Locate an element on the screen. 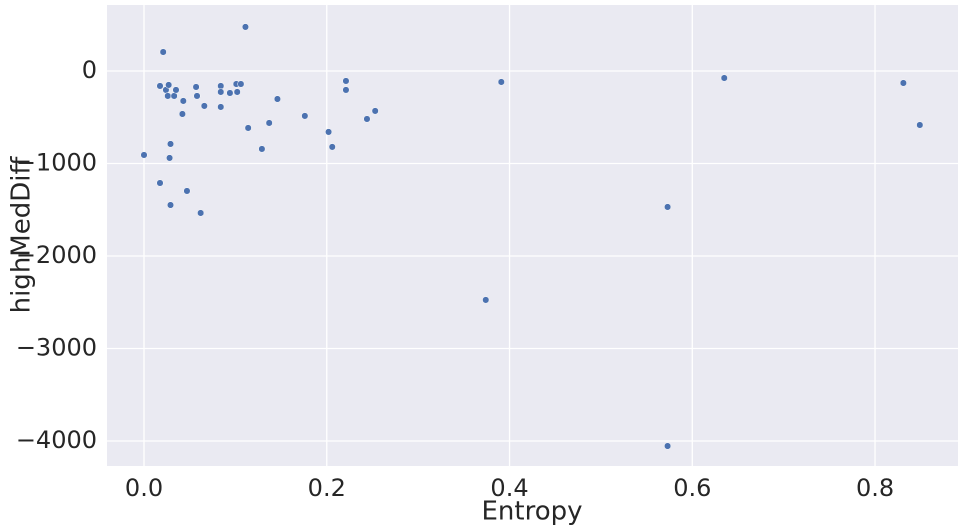 This screenshot has width=966, height=531. x-tick-label: 0.6 is located at coordinates (692, 488).